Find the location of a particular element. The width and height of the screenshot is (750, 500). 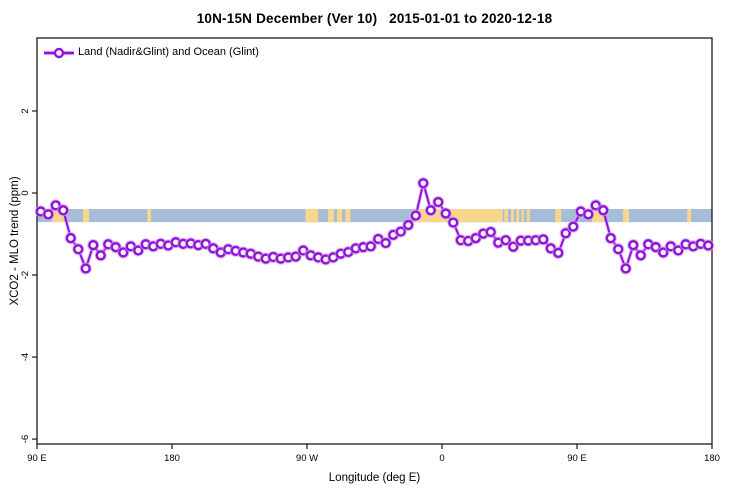

land-patches is located at coordinates (371, 216).